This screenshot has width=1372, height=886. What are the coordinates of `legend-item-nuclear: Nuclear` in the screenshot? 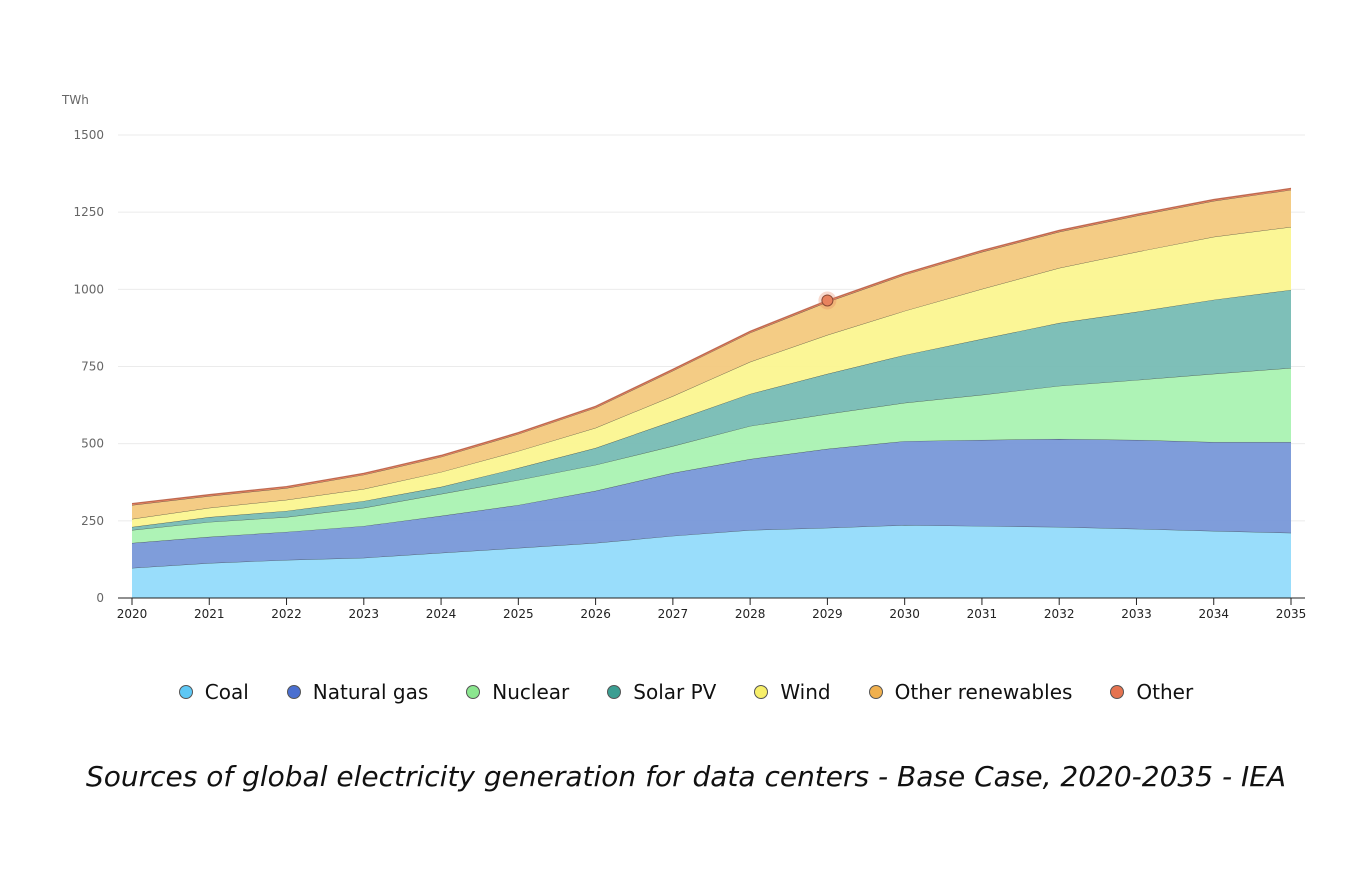 It's located at (517, 692).